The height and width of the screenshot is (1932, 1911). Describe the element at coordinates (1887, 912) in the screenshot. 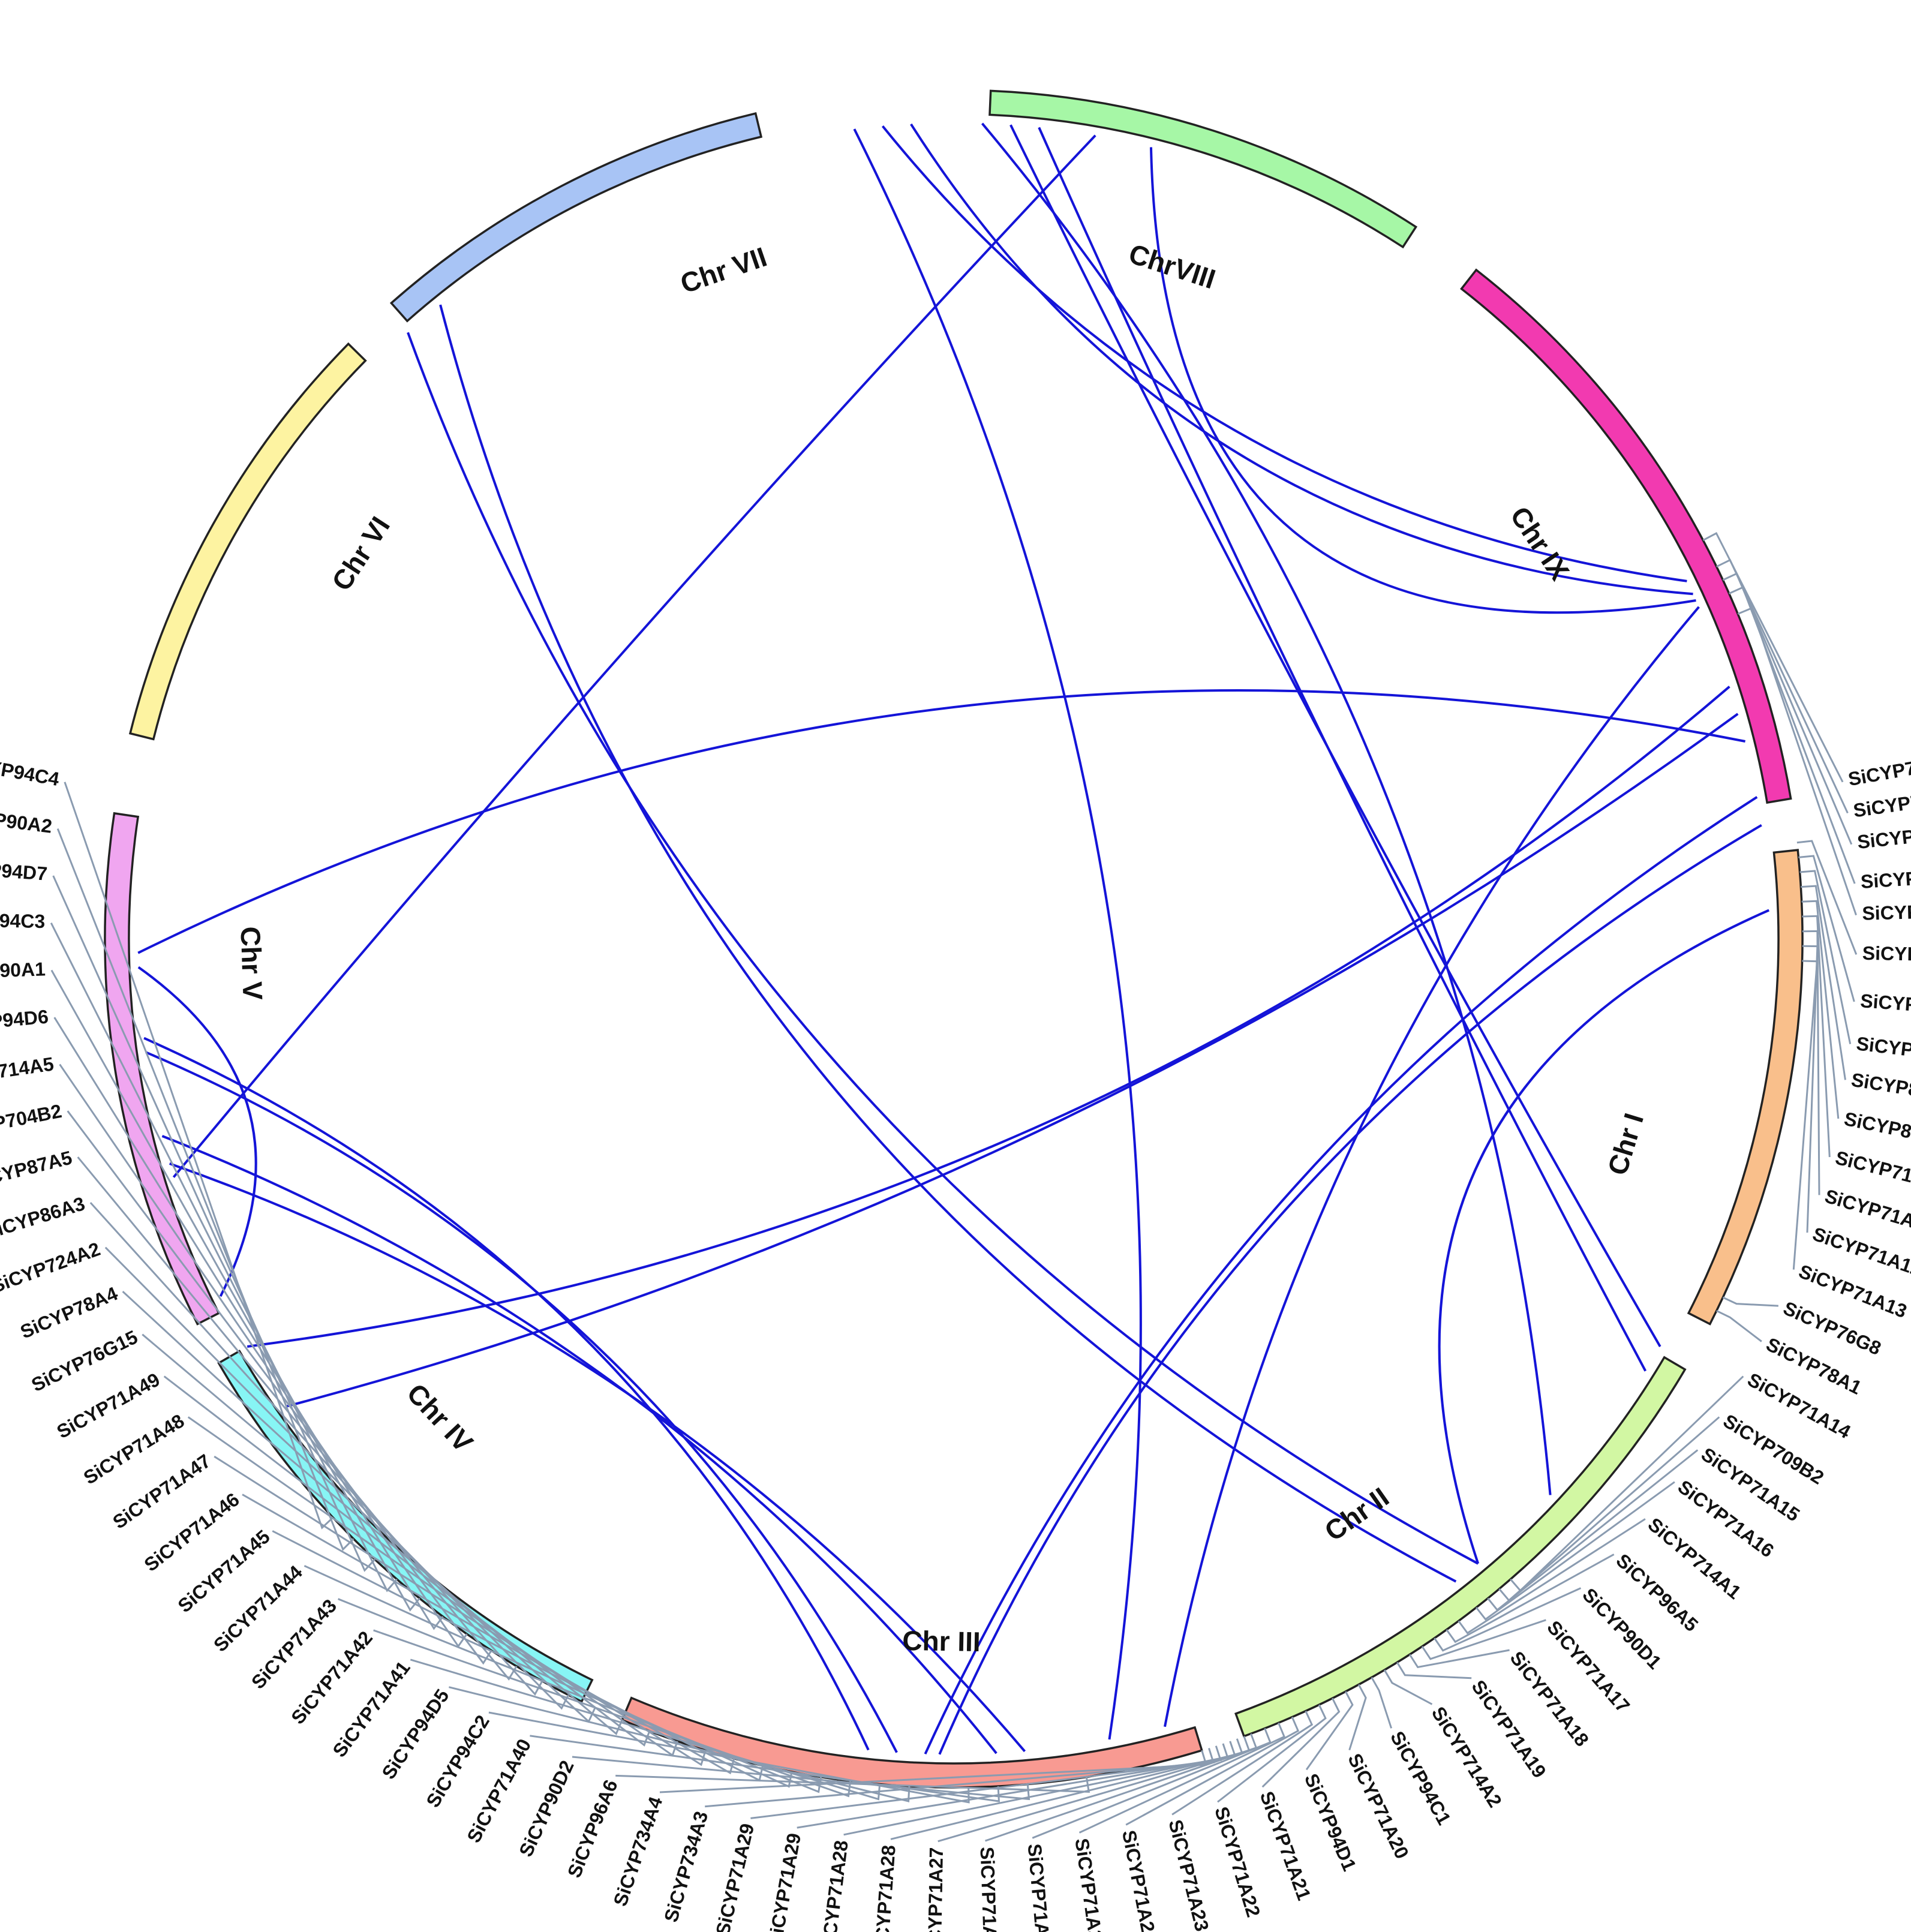

I see `gene-label: SiCYP71A1` at that location.